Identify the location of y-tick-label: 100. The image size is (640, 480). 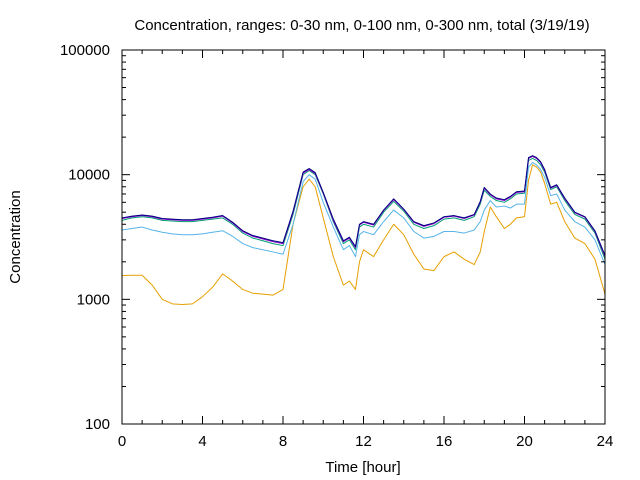
(97, 424).